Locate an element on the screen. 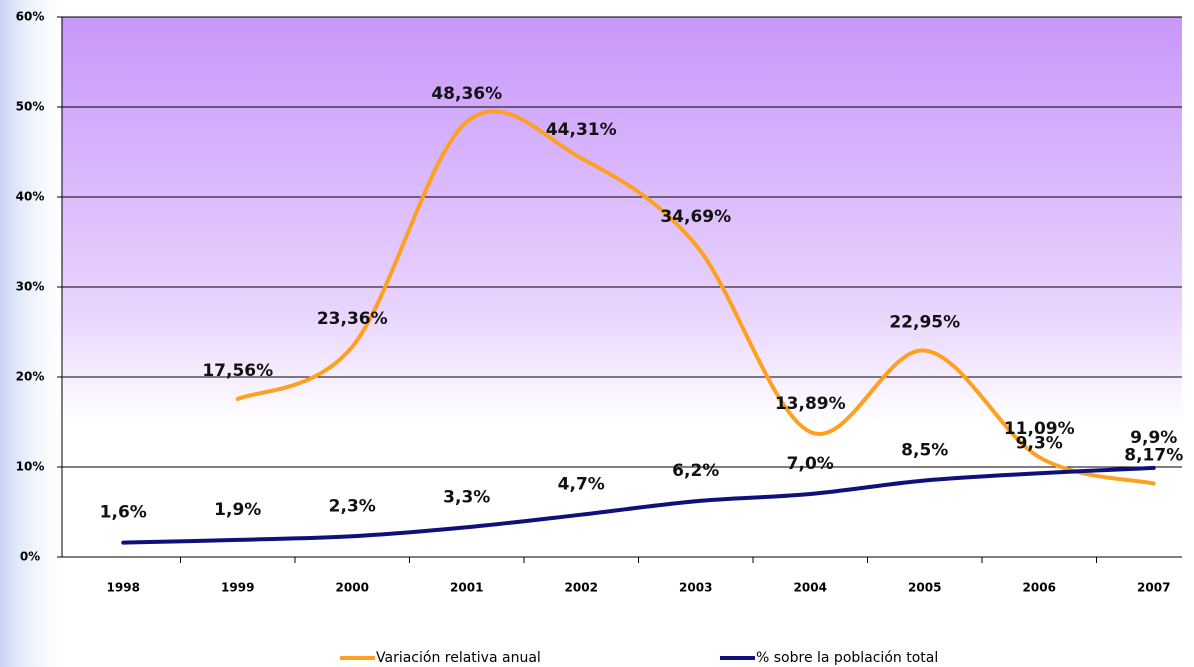  value-label: 8,5% is located at coordinates (924, 451).